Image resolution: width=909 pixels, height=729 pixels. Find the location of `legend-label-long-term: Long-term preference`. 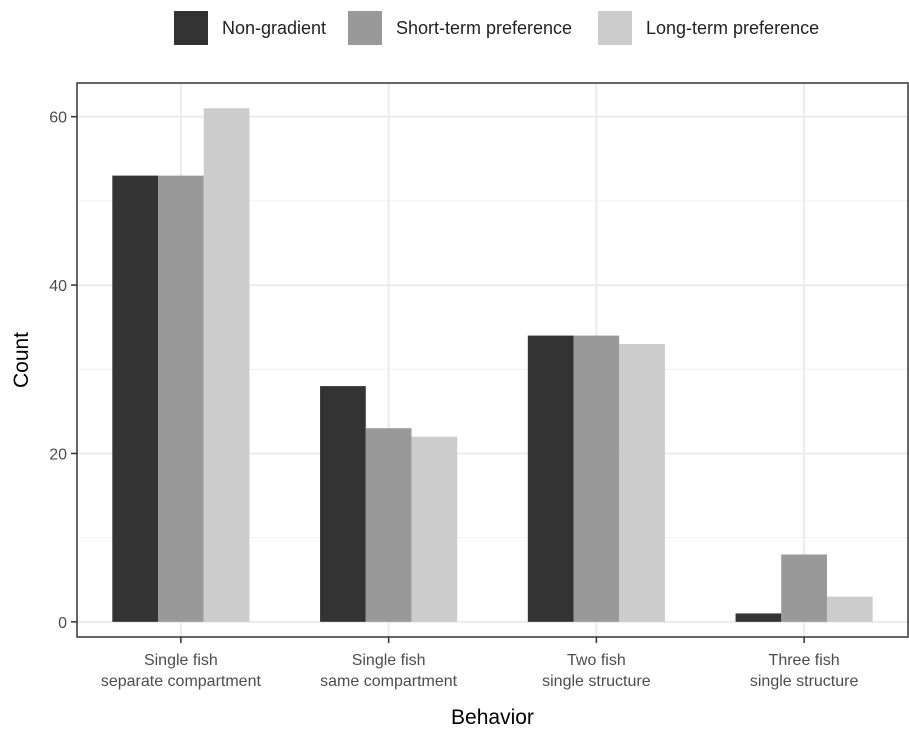

legend-label-long-term: Long-term preference is located at coordinates (733, 27).